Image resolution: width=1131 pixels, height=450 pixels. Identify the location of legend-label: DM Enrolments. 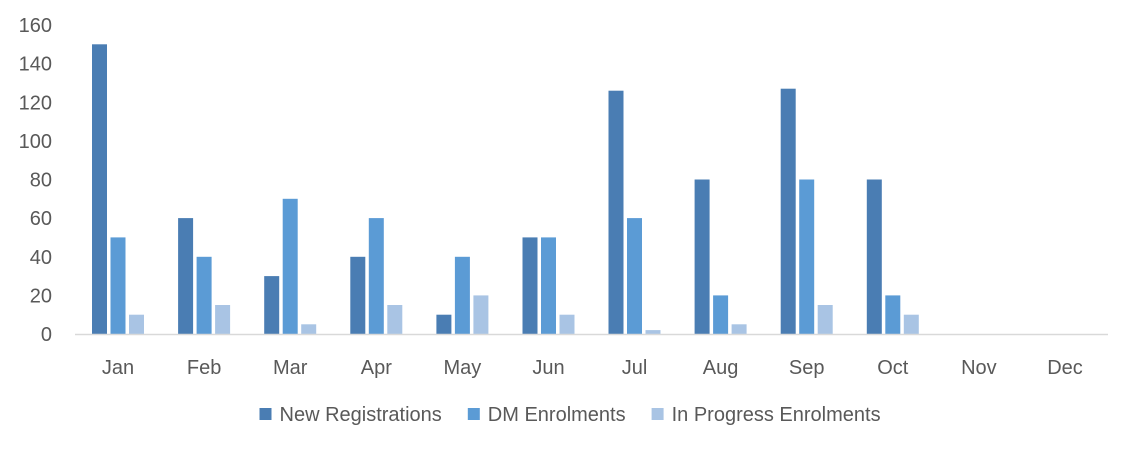
(557, 415).